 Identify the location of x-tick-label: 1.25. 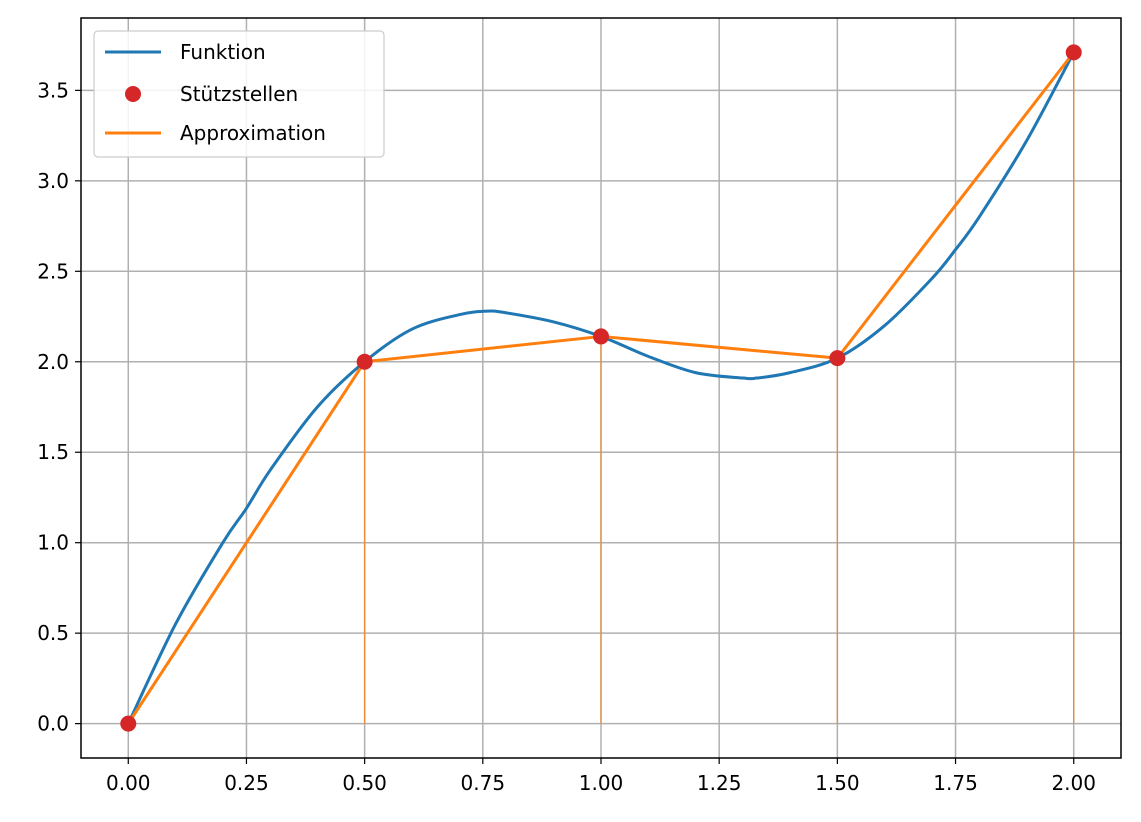
(719, 783).